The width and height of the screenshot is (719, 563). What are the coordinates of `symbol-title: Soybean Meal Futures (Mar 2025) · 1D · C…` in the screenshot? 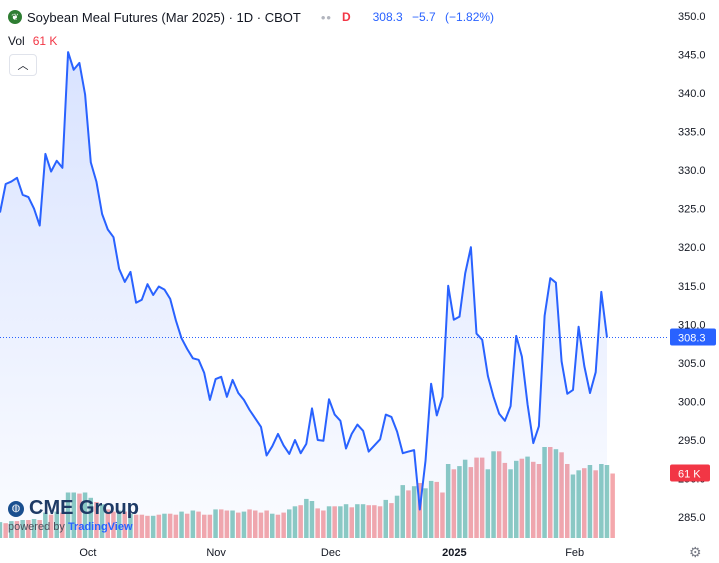 It's located at (164, 17).